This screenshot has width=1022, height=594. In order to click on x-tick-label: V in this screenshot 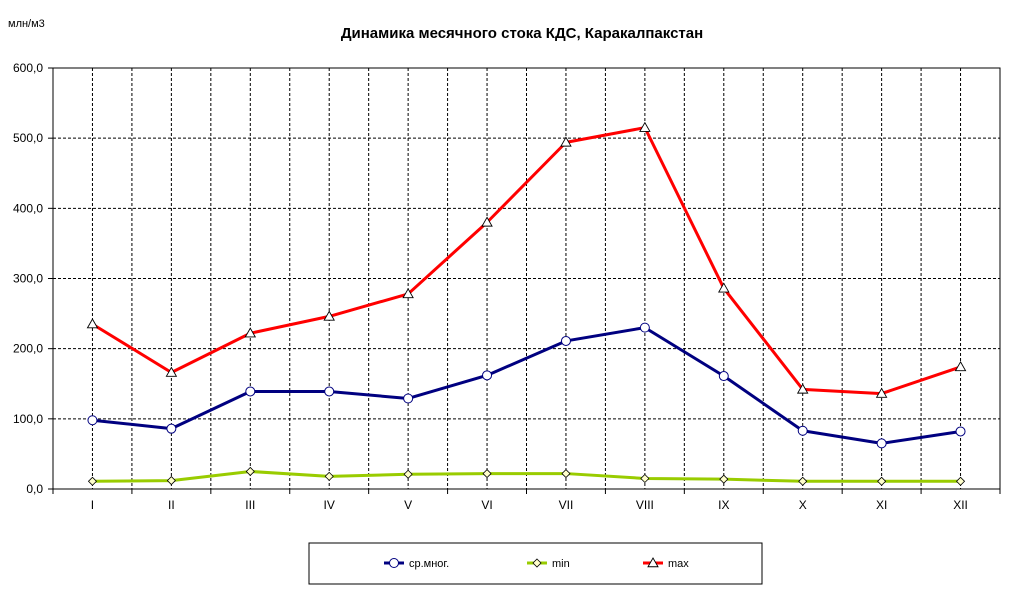, I will do `click(408, 505)`.